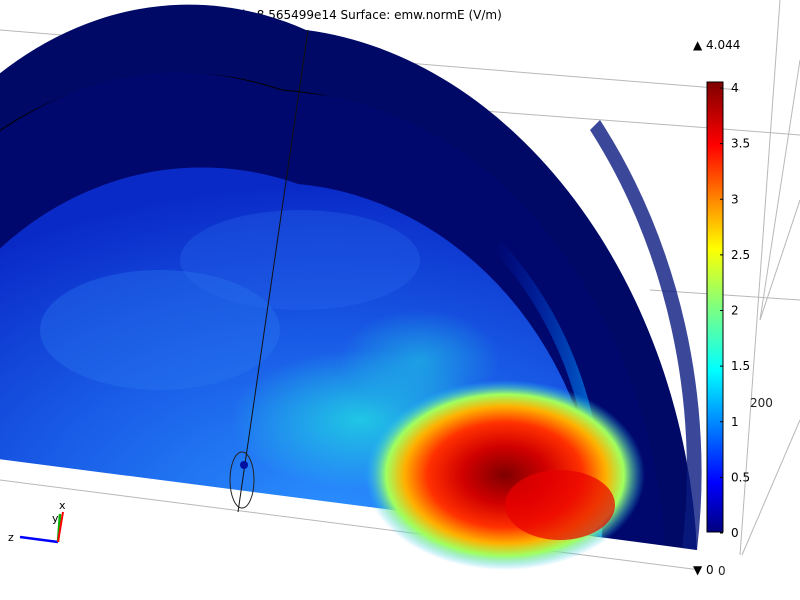 This screenshot has height=600, width=800. I want to click on min-value-label: ▼ 0, so click(703, 570).